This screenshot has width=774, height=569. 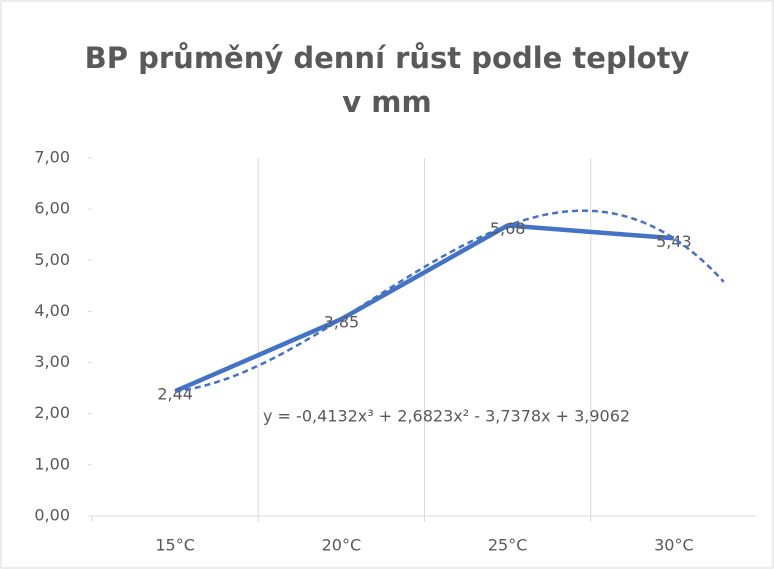 I want to click on data-label: 2,44, so click(x=175, y=394).